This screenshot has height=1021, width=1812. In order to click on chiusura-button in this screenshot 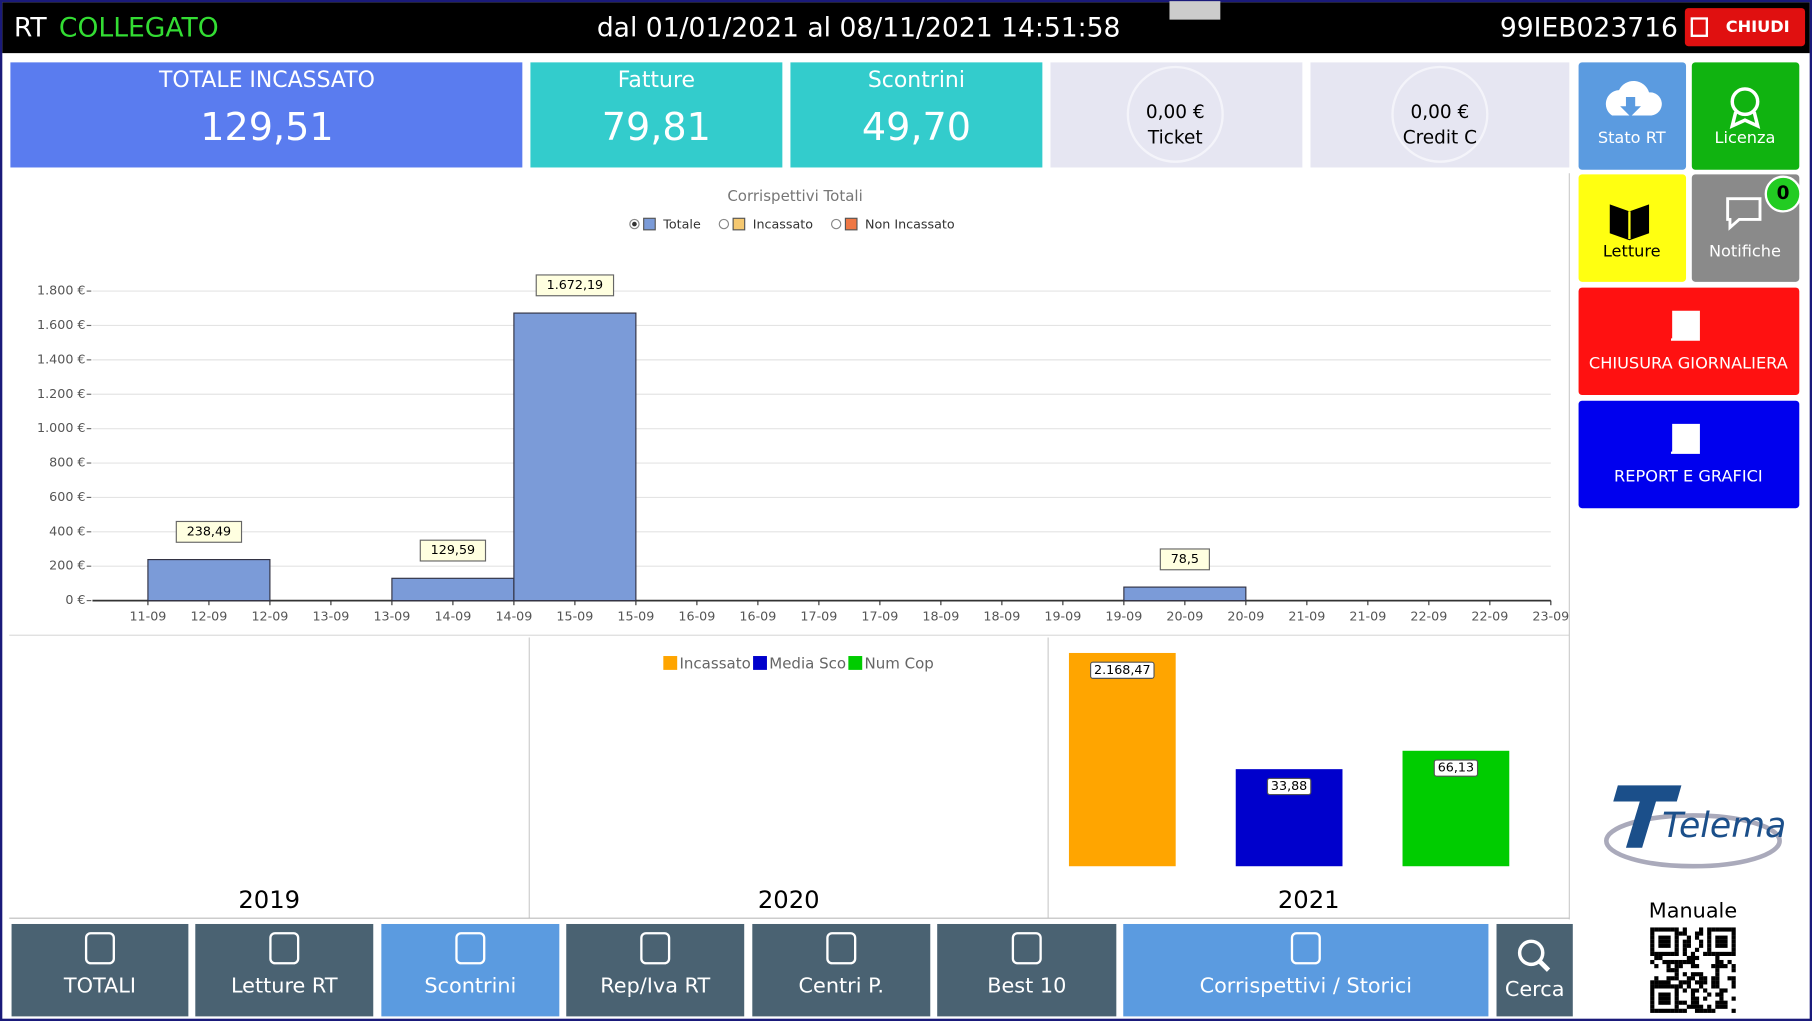, I will do `click(1689, 341)`.